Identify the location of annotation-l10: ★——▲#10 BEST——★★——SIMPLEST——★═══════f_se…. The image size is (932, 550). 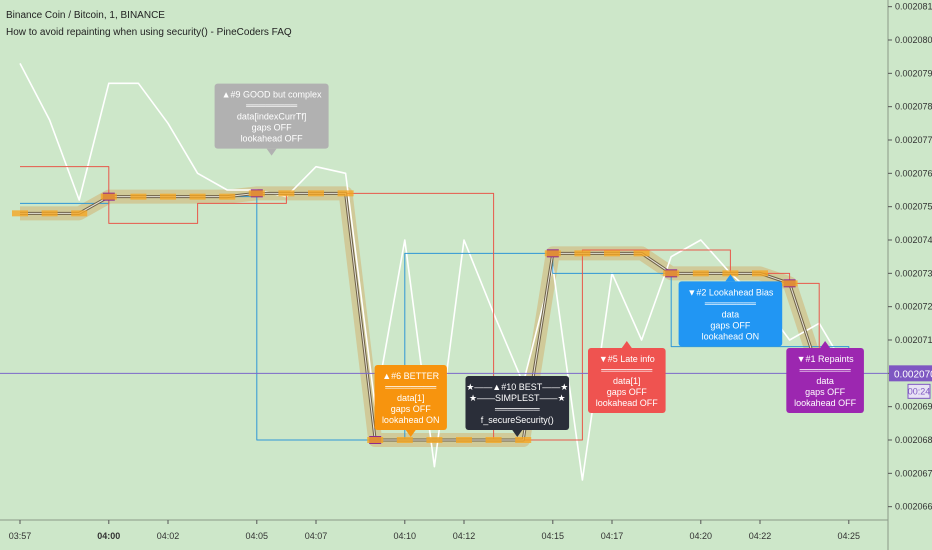
(517, 406).